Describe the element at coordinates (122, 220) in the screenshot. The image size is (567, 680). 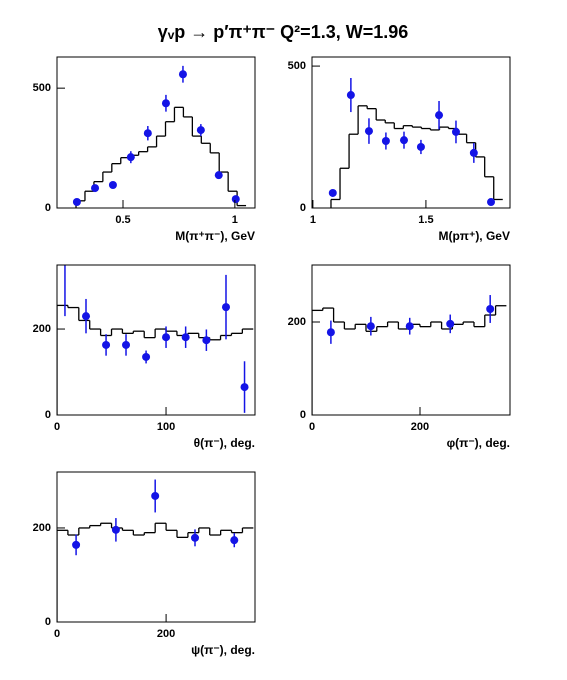
I see `x-tick-label: 0.5` at that location.